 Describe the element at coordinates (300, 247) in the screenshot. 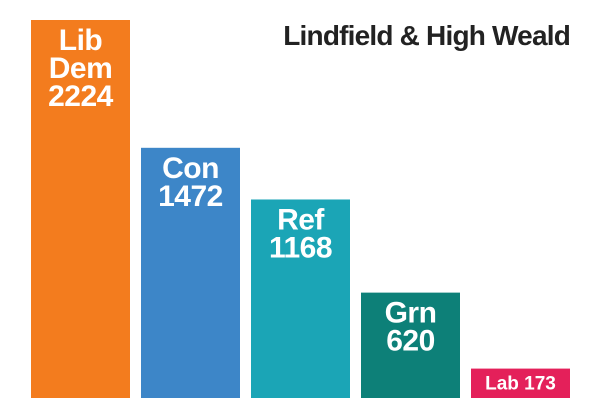

I see `bar-label-ref-line-2: 1168` at that location.